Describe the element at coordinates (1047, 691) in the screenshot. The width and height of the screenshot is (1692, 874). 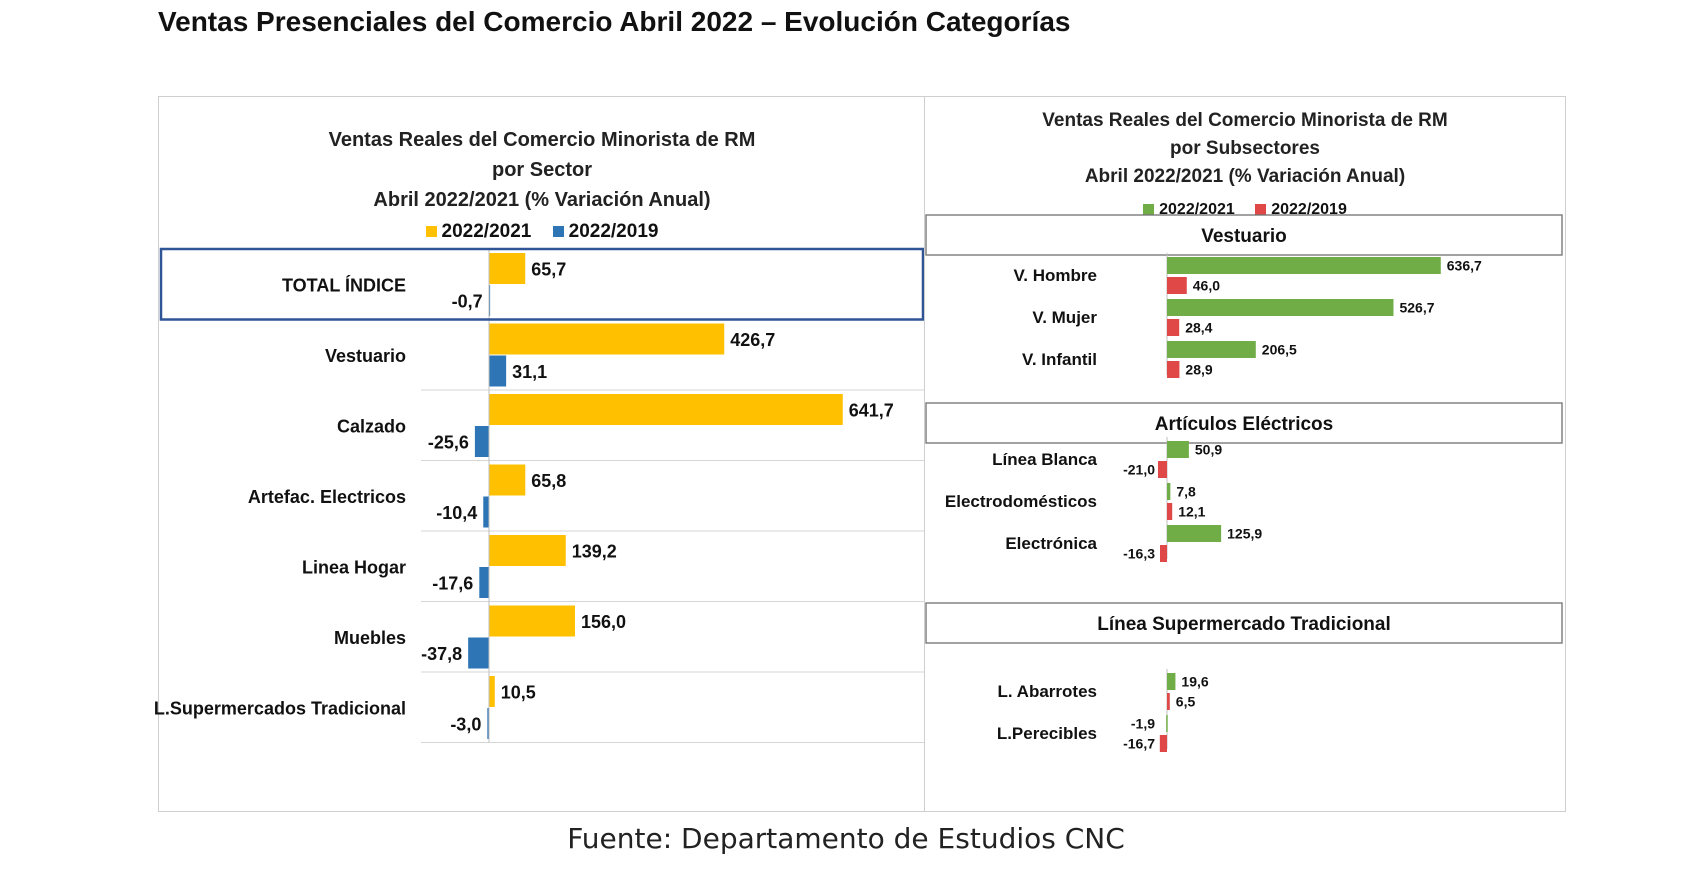
I see `subsector-label-l-abarrotes: L. Abarrotes` at that location.